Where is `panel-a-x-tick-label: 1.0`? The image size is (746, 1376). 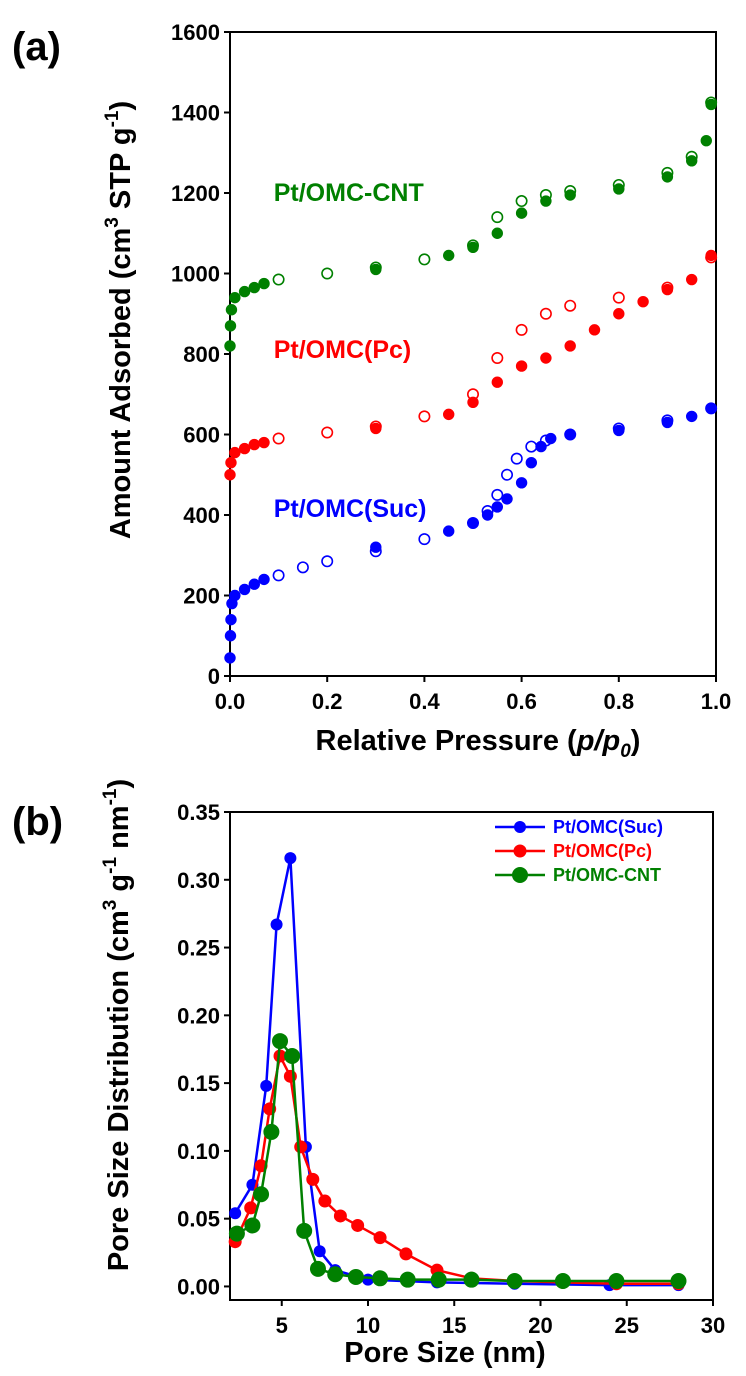 panel-a-x-tick-label: 1.0 is located at coordinates (716, 701).